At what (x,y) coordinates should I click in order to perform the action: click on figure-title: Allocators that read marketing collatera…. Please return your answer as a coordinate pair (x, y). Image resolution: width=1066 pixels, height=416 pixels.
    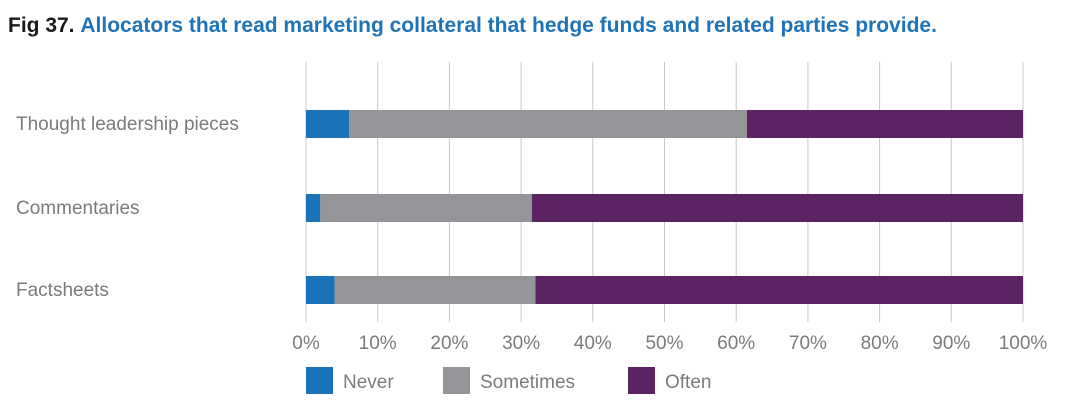
    Looking at the image, I should click on (508, 25).